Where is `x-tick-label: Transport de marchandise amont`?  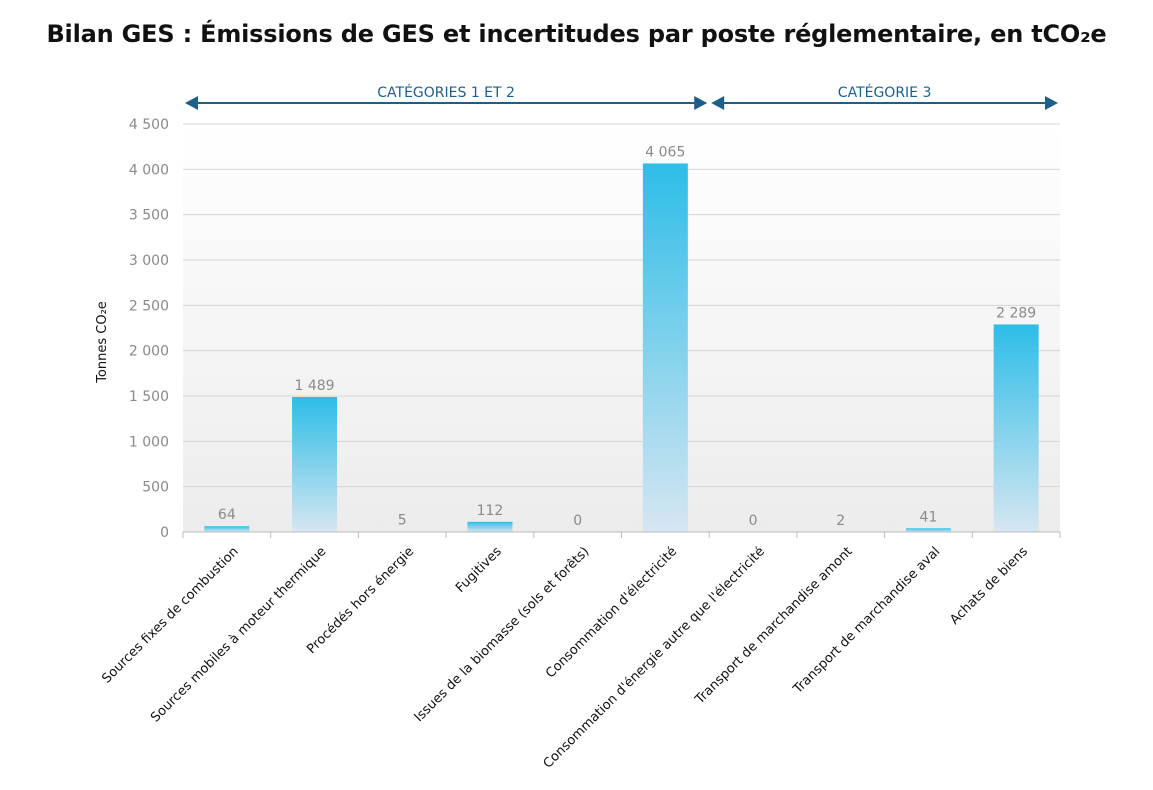 x-tick-label: Transport de marchandise amont is located at coordinates (774, 626).